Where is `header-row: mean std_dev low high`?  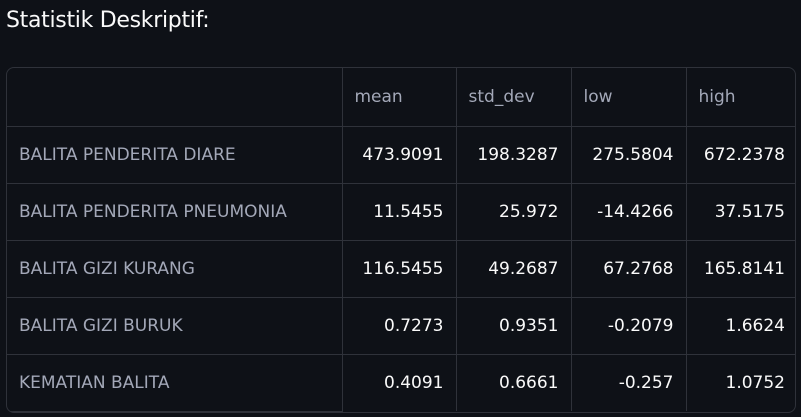
header-row: mean std_dev low high is located at coordinates (401, 97).